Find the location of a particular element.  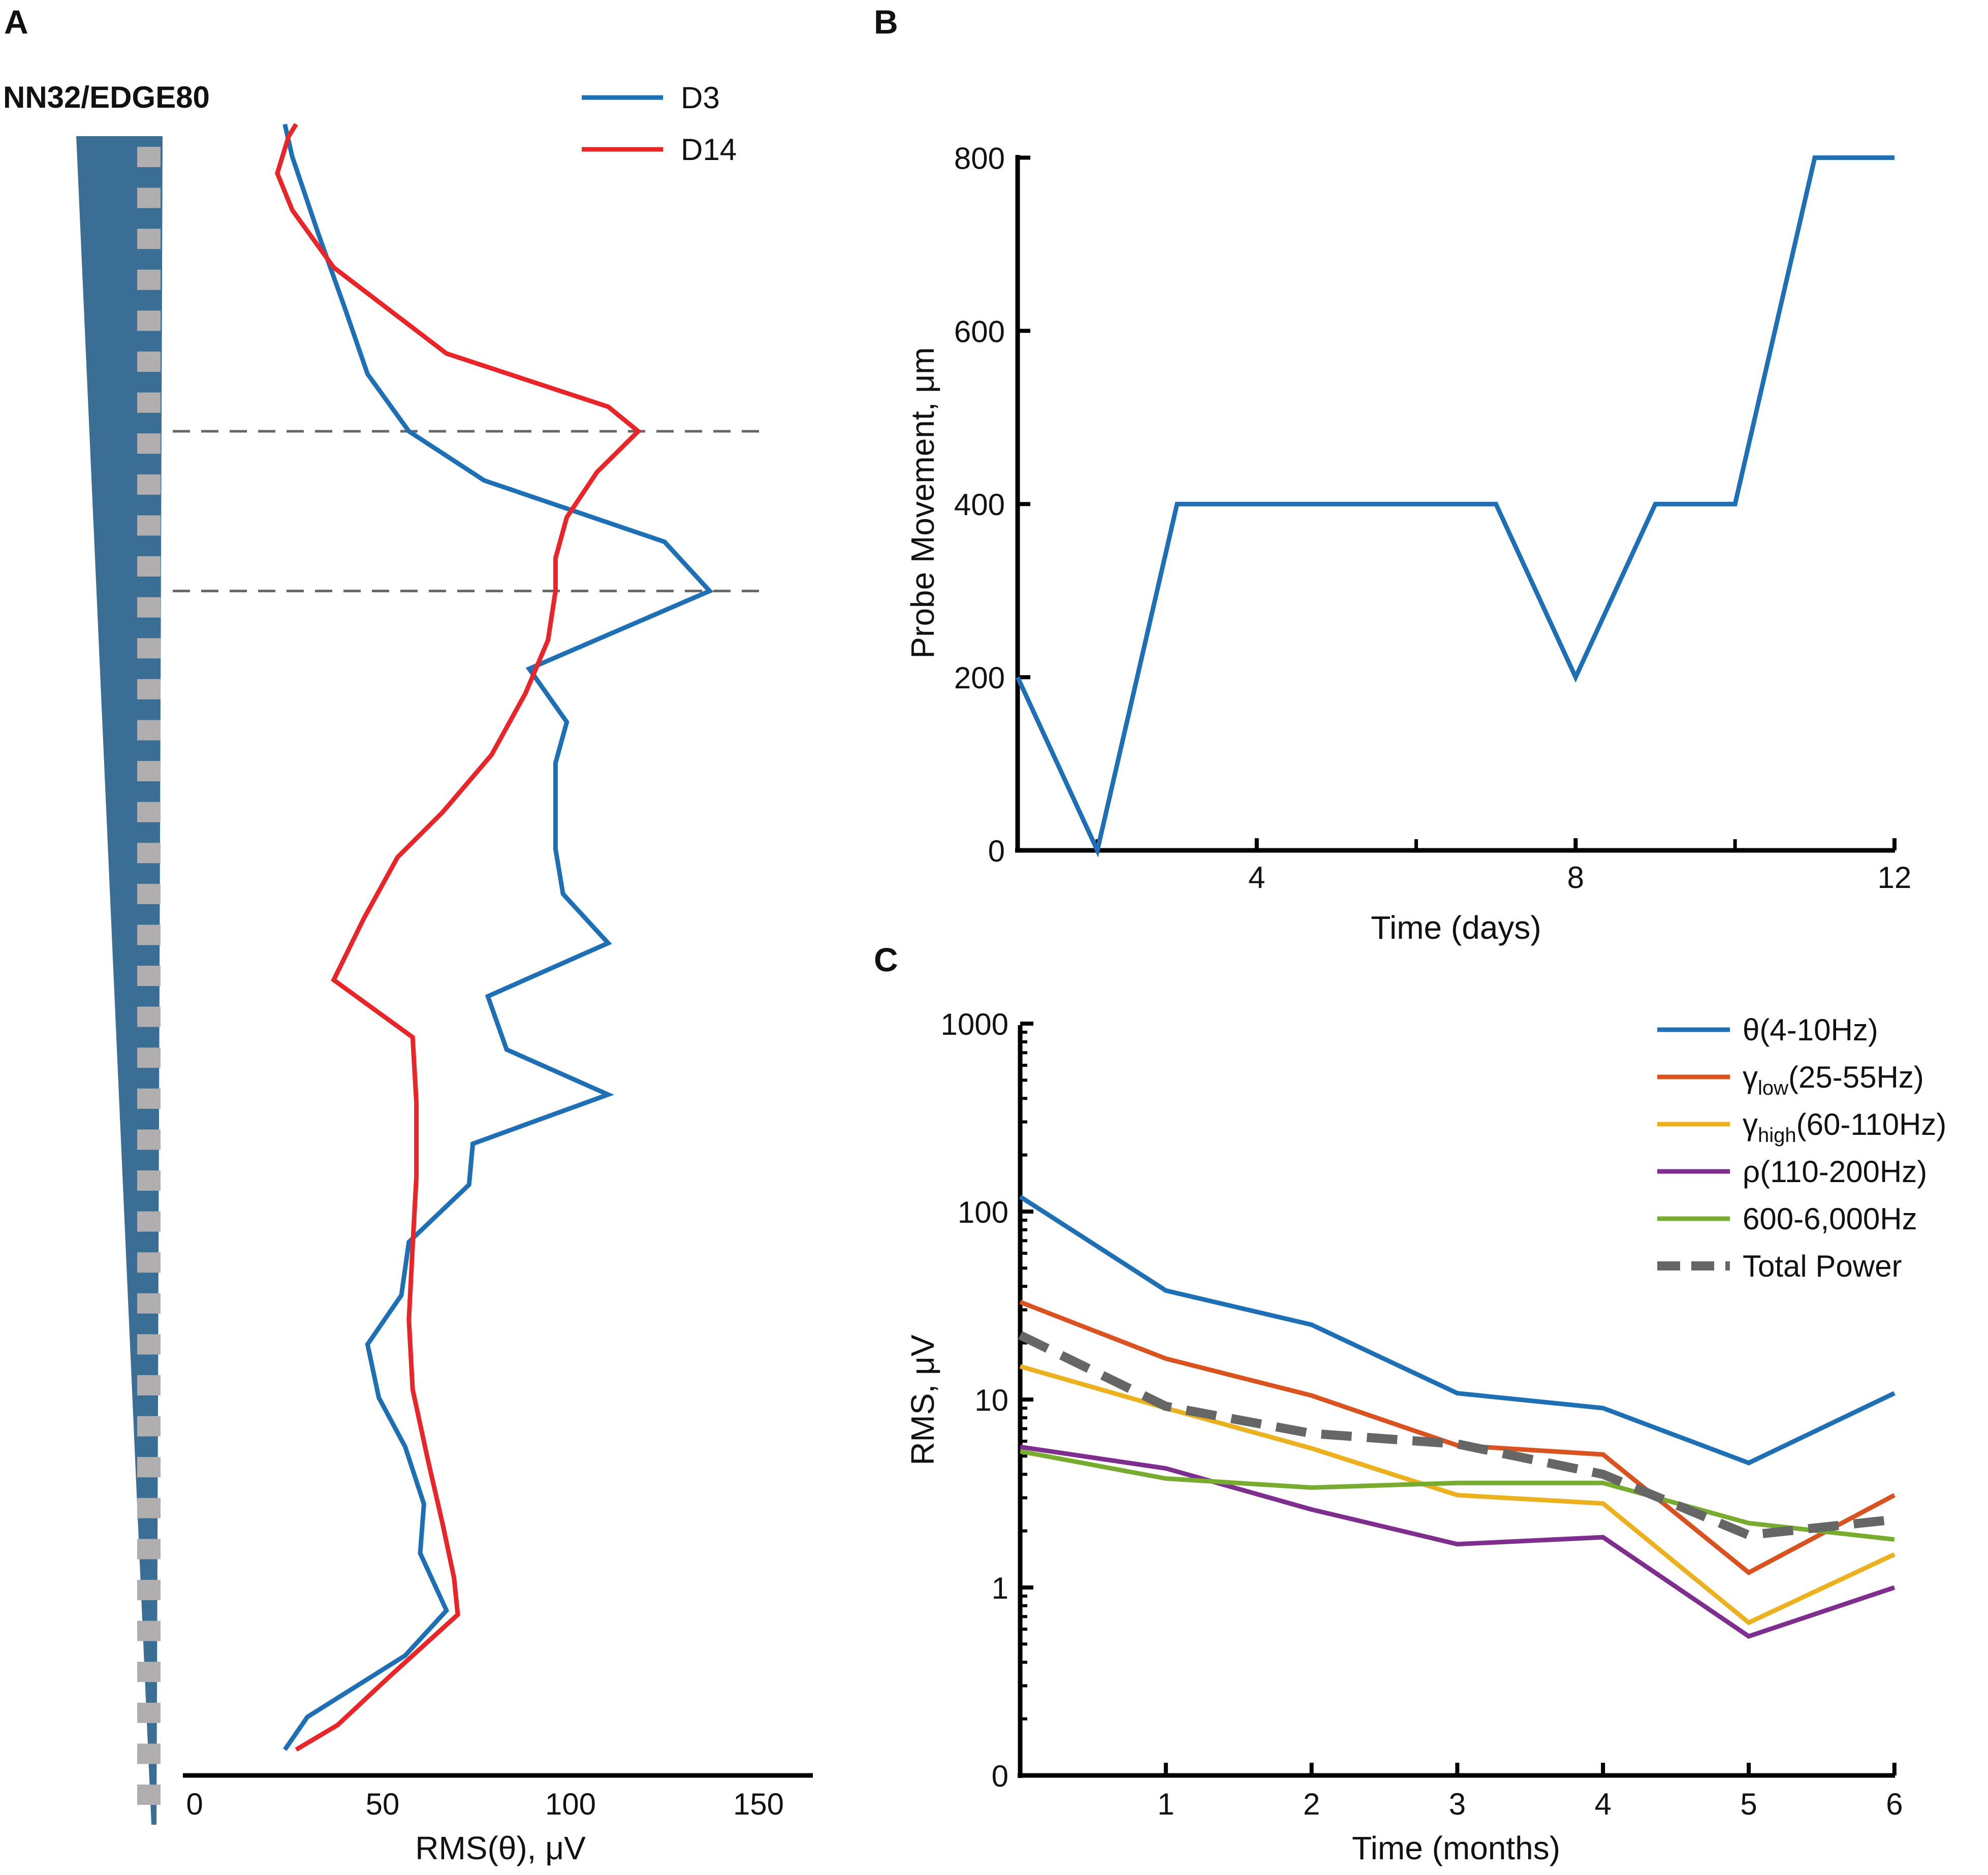

y-tick-label: 1000 is located at coordinates (974, 1024).